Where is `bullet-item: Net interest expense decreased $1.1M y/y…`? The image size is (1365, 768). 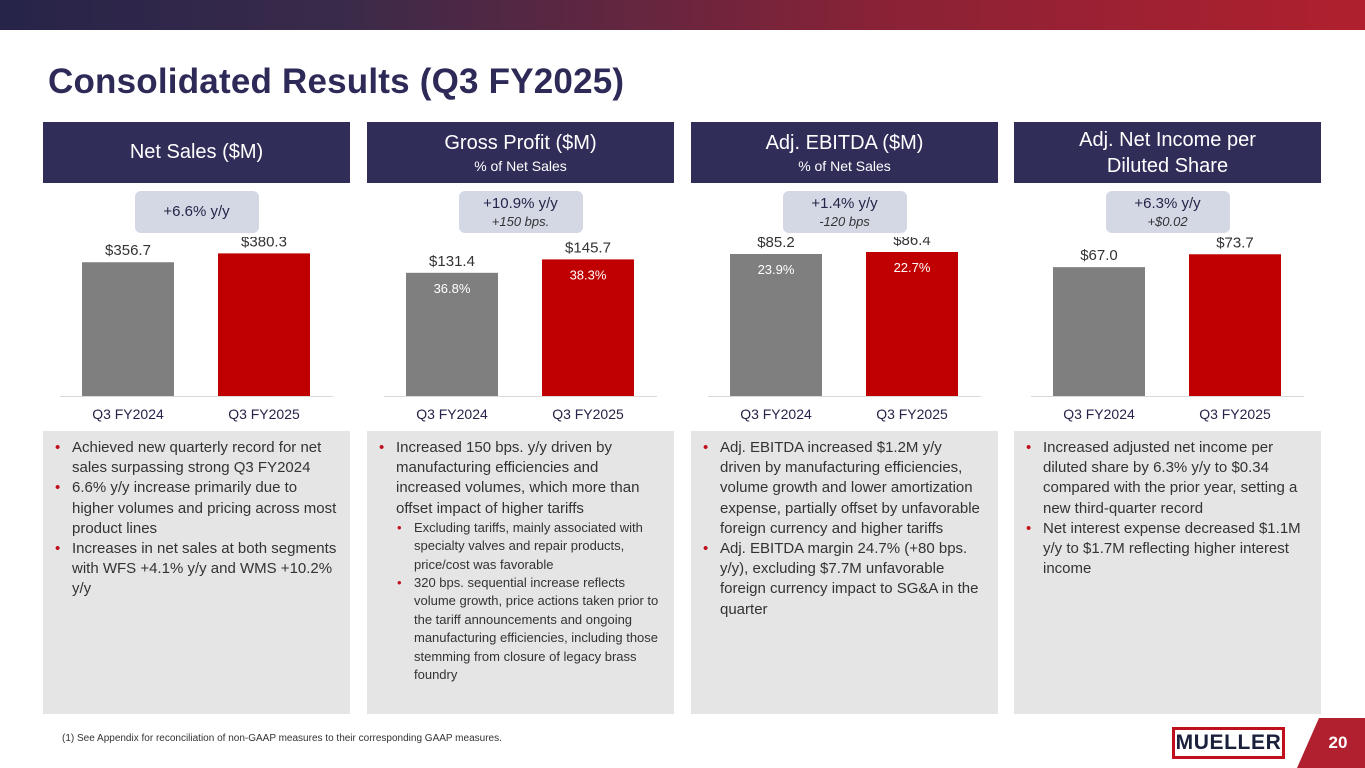
bullet-item: Net interest expense decreased $1.1M y/y… is located at coordinates (1167, 549).